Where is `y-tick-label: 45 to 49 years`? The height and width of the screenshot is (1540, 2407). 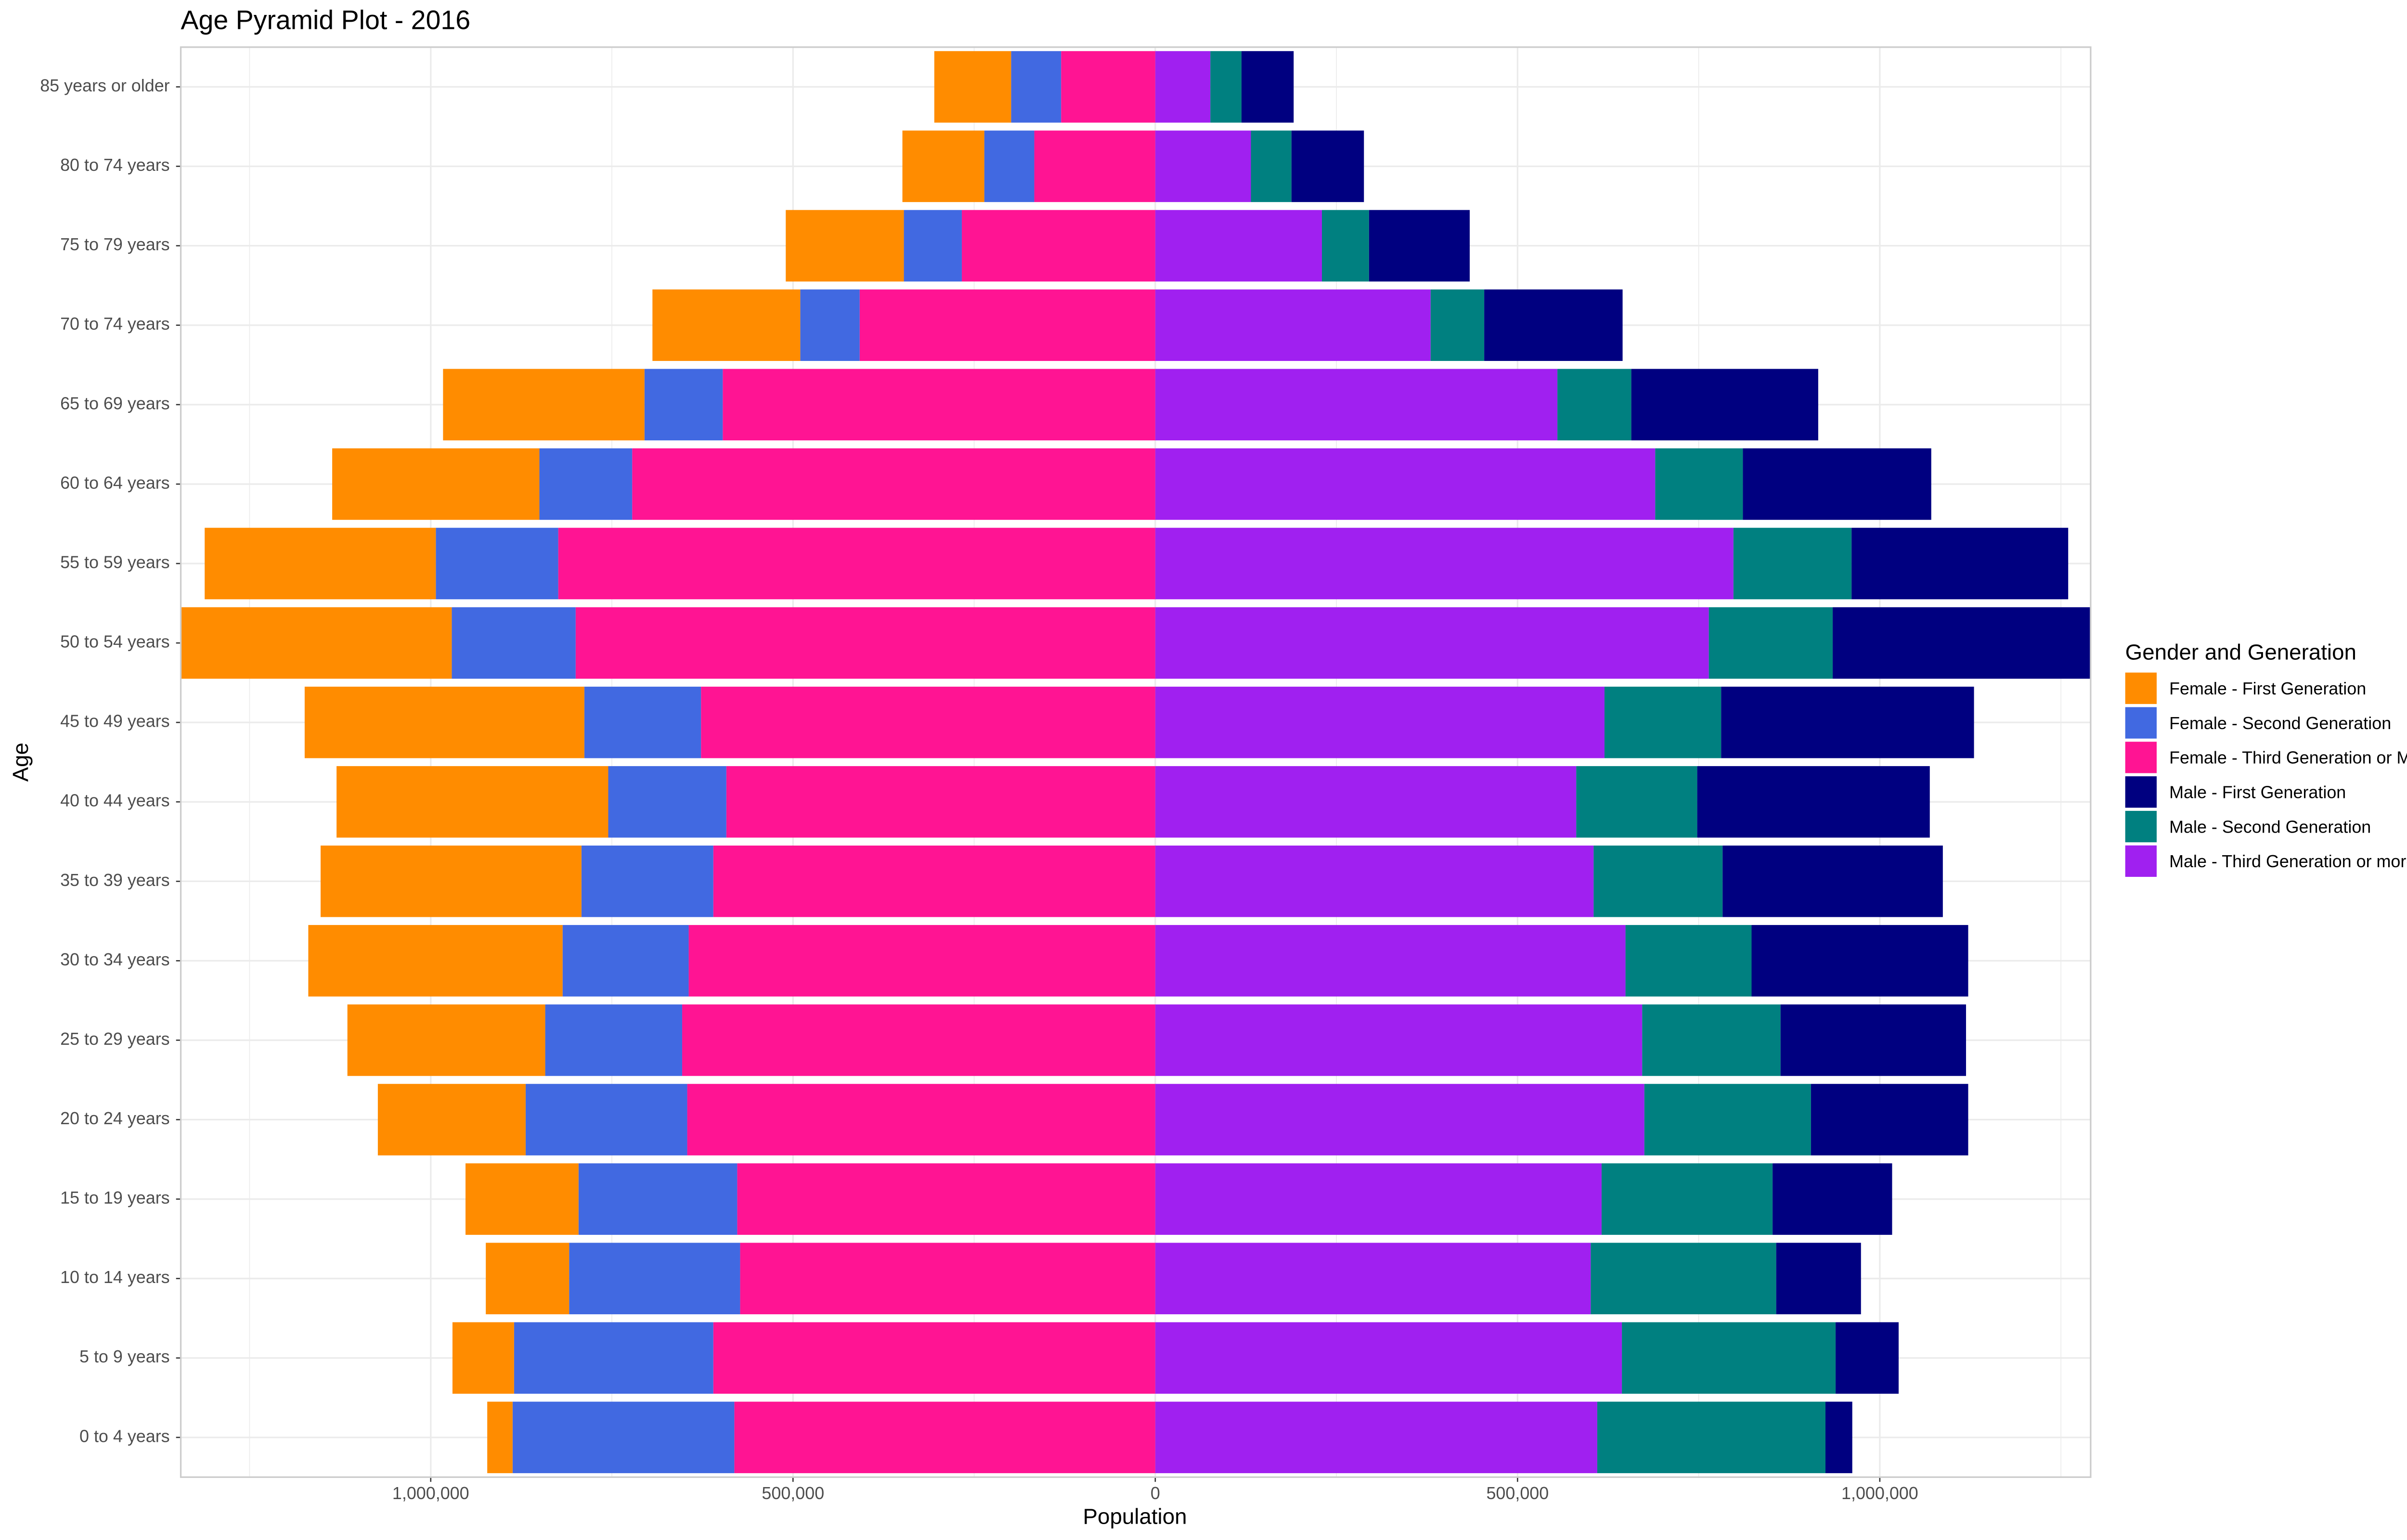
y-tick-label: 45 to 49 years is located at coordinates (115, 721).